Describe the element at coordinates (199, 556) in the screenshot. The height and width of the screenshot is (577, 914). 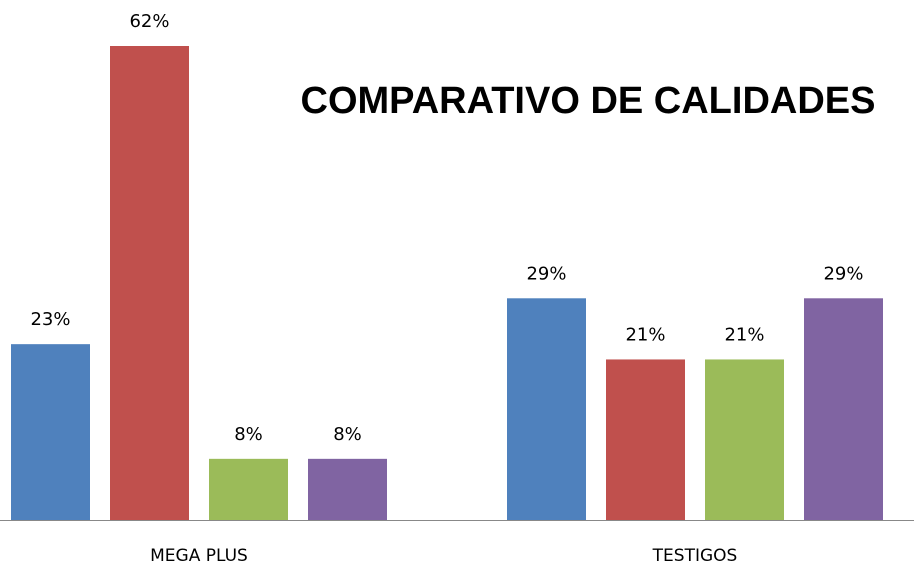
I see `x-tick-label: MEGA PLUS` at that location.